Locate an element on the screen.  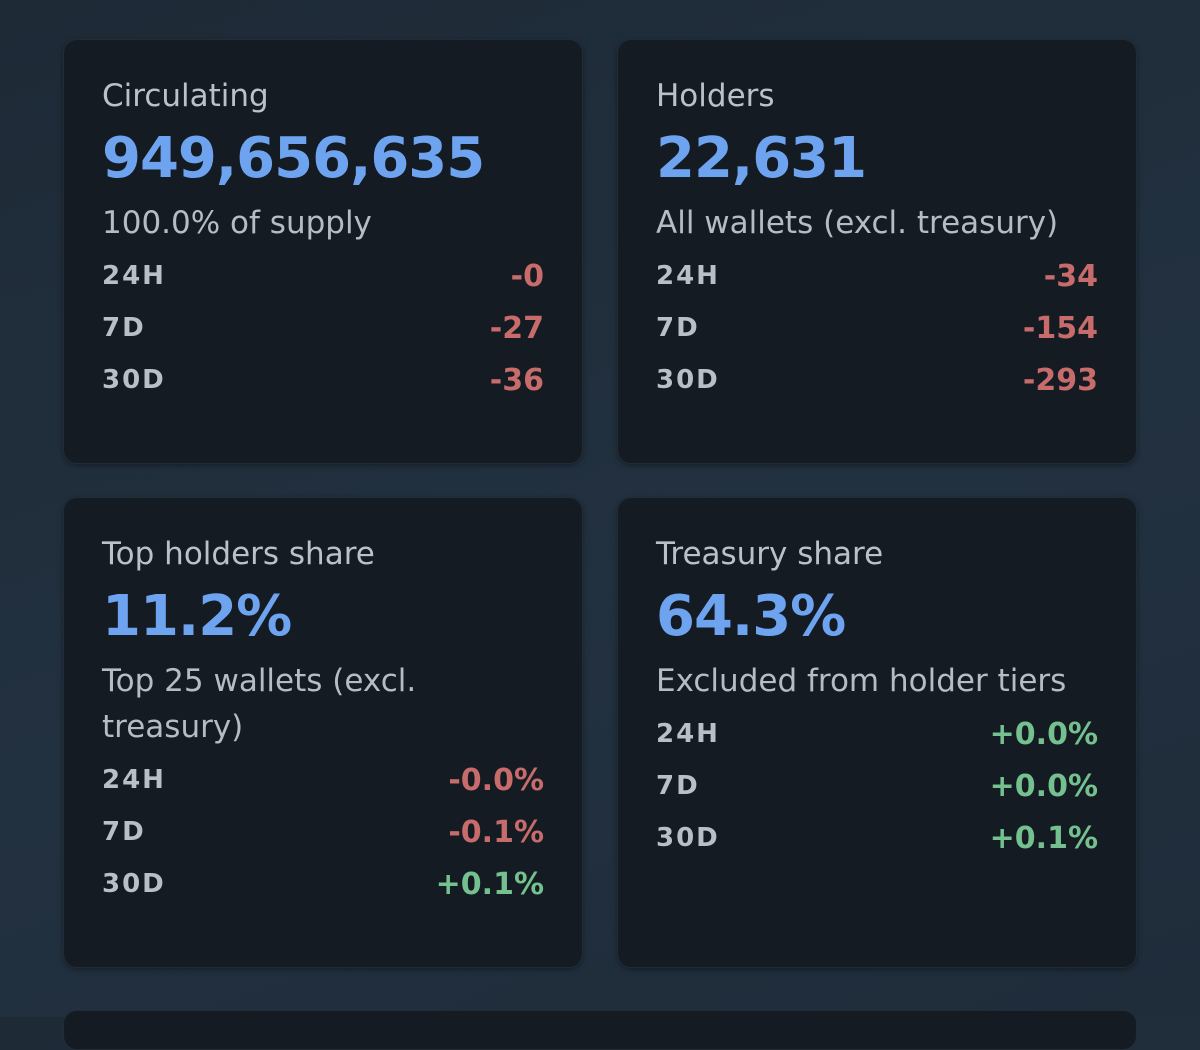
change-list: 24H -0 7D -27 30D -36 is located at coordinates (323, 328).